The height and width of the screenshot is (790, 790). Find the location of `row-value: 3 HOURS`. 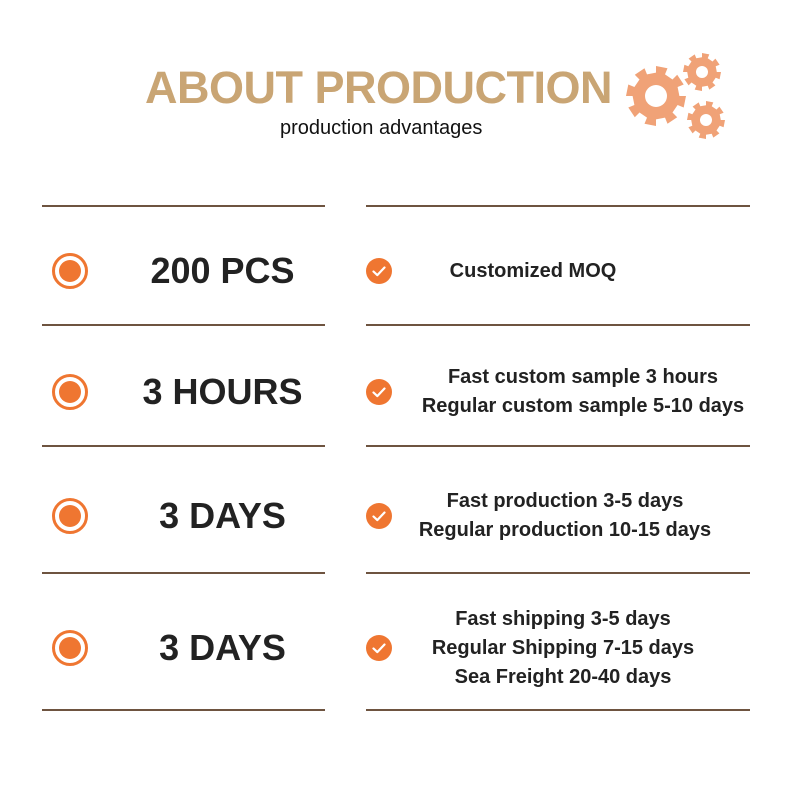

row-value: 3 HOURS is located at coordinates (222, 391).